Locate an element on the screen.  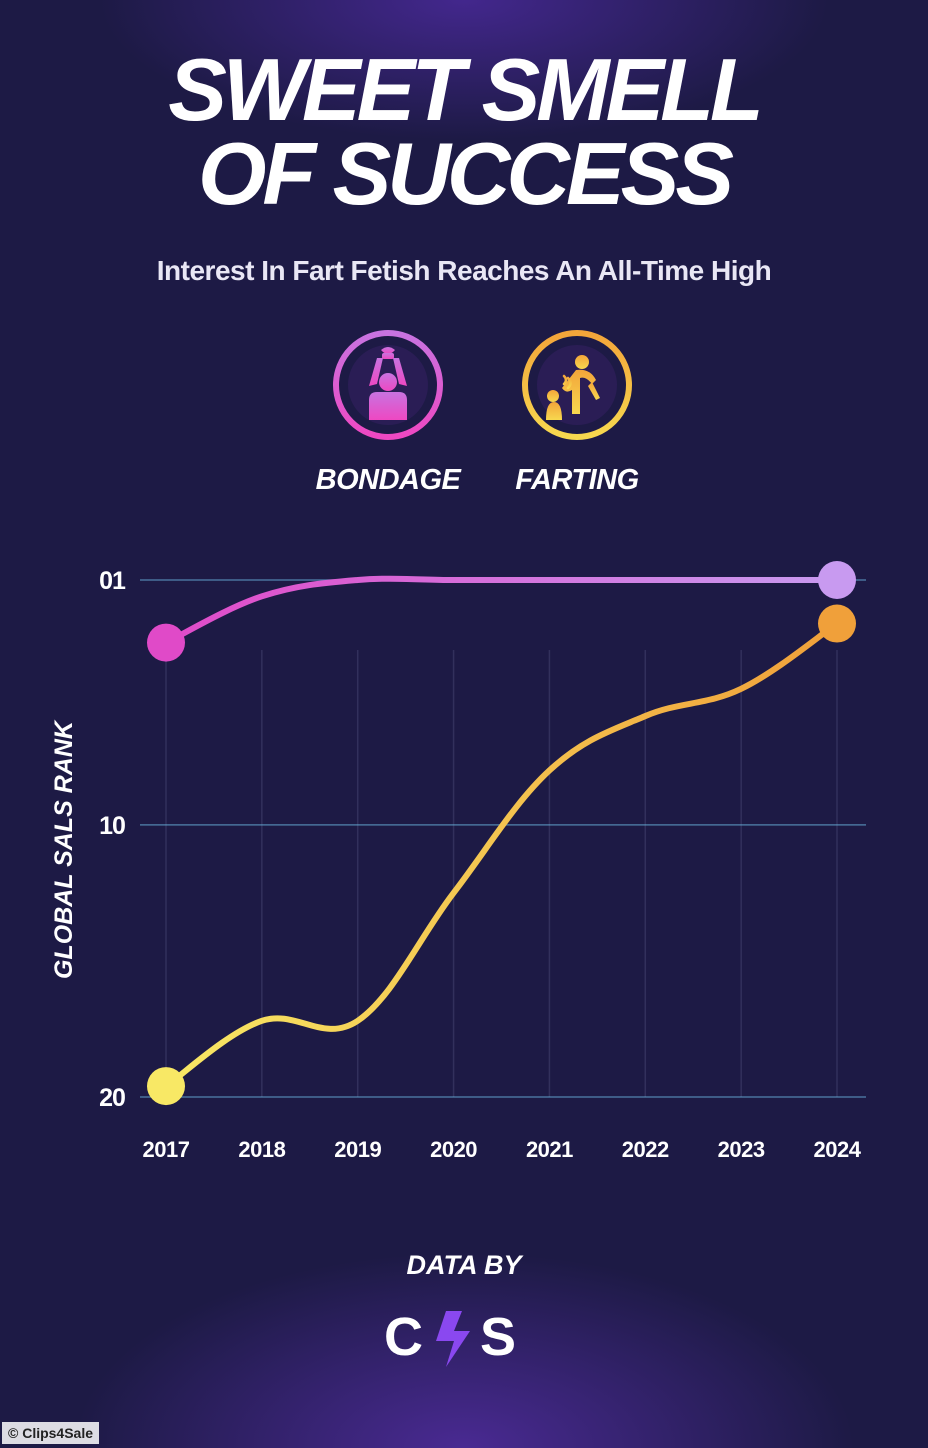
data-point-farting-2017 is located at coordinates (166, 1086).